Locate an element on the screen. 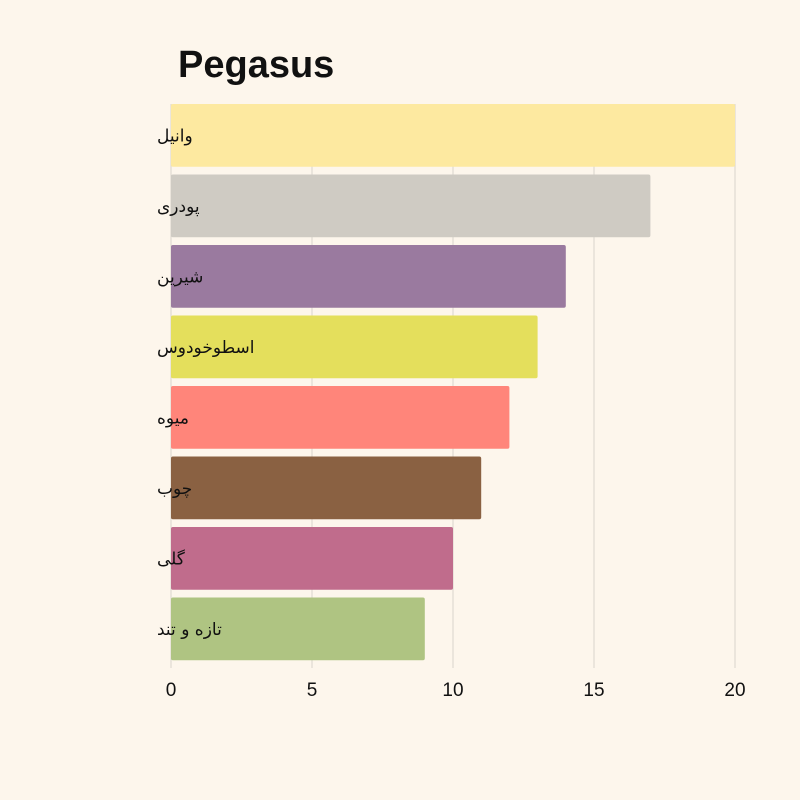  chart-title: Pegasus is located at coordinates (256, 65).